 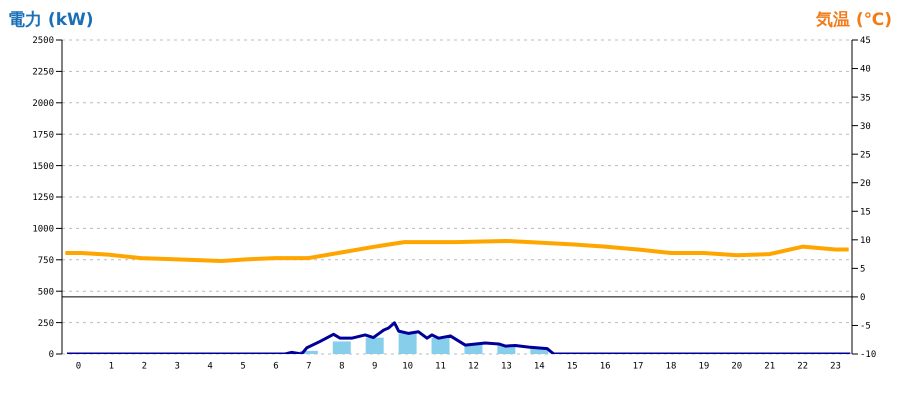 What do you see at coordinates (210, 366) in the screenshot?
I see `x-tick-label: 4` at bounding box center [210, 366].